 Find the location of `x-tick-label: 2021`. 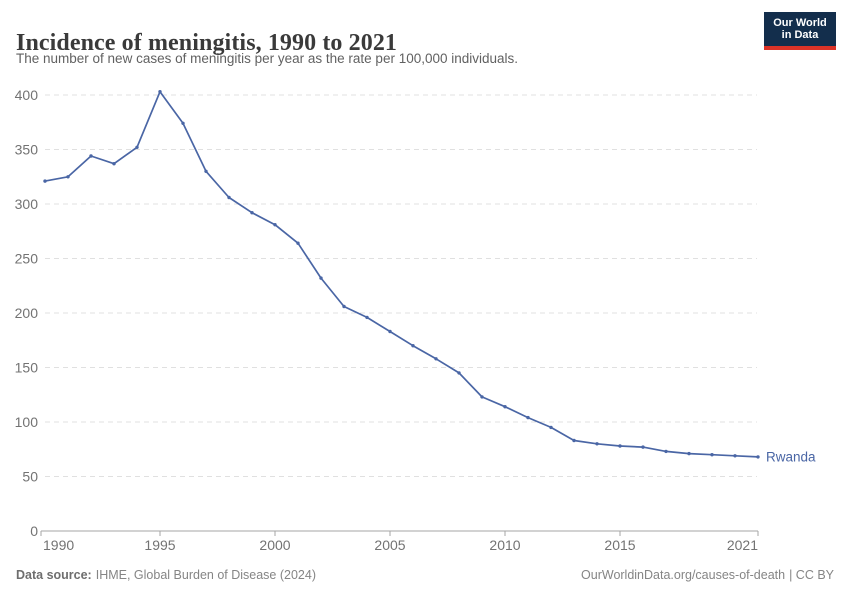

x-tick-label: 2021 is located at coordinates (742, 545).